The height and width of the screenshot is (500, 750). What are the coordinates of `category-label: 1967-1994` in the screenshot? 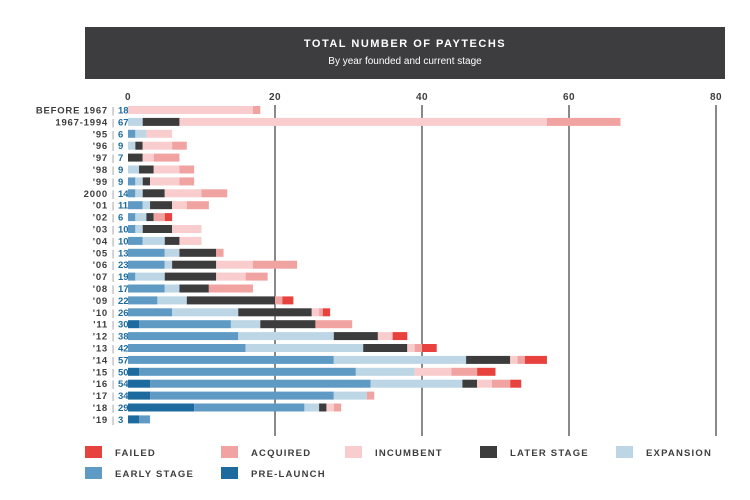 It's located at (81, 122).